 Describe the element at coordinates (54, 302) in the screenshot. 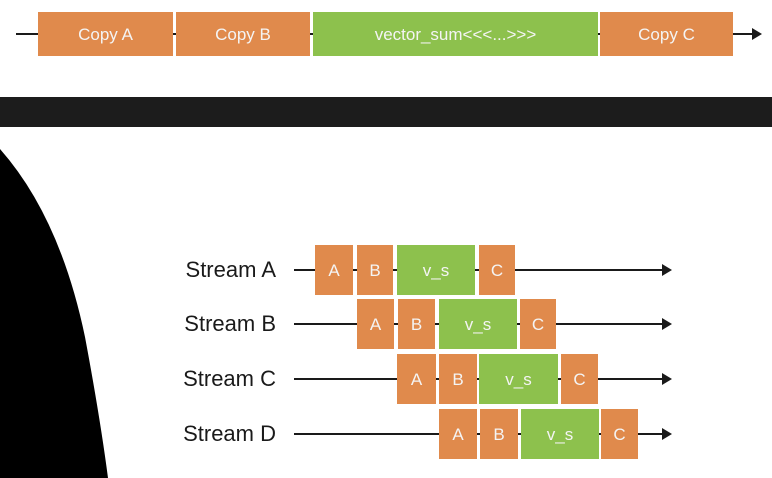

I see `black-slash-shape` at that location.